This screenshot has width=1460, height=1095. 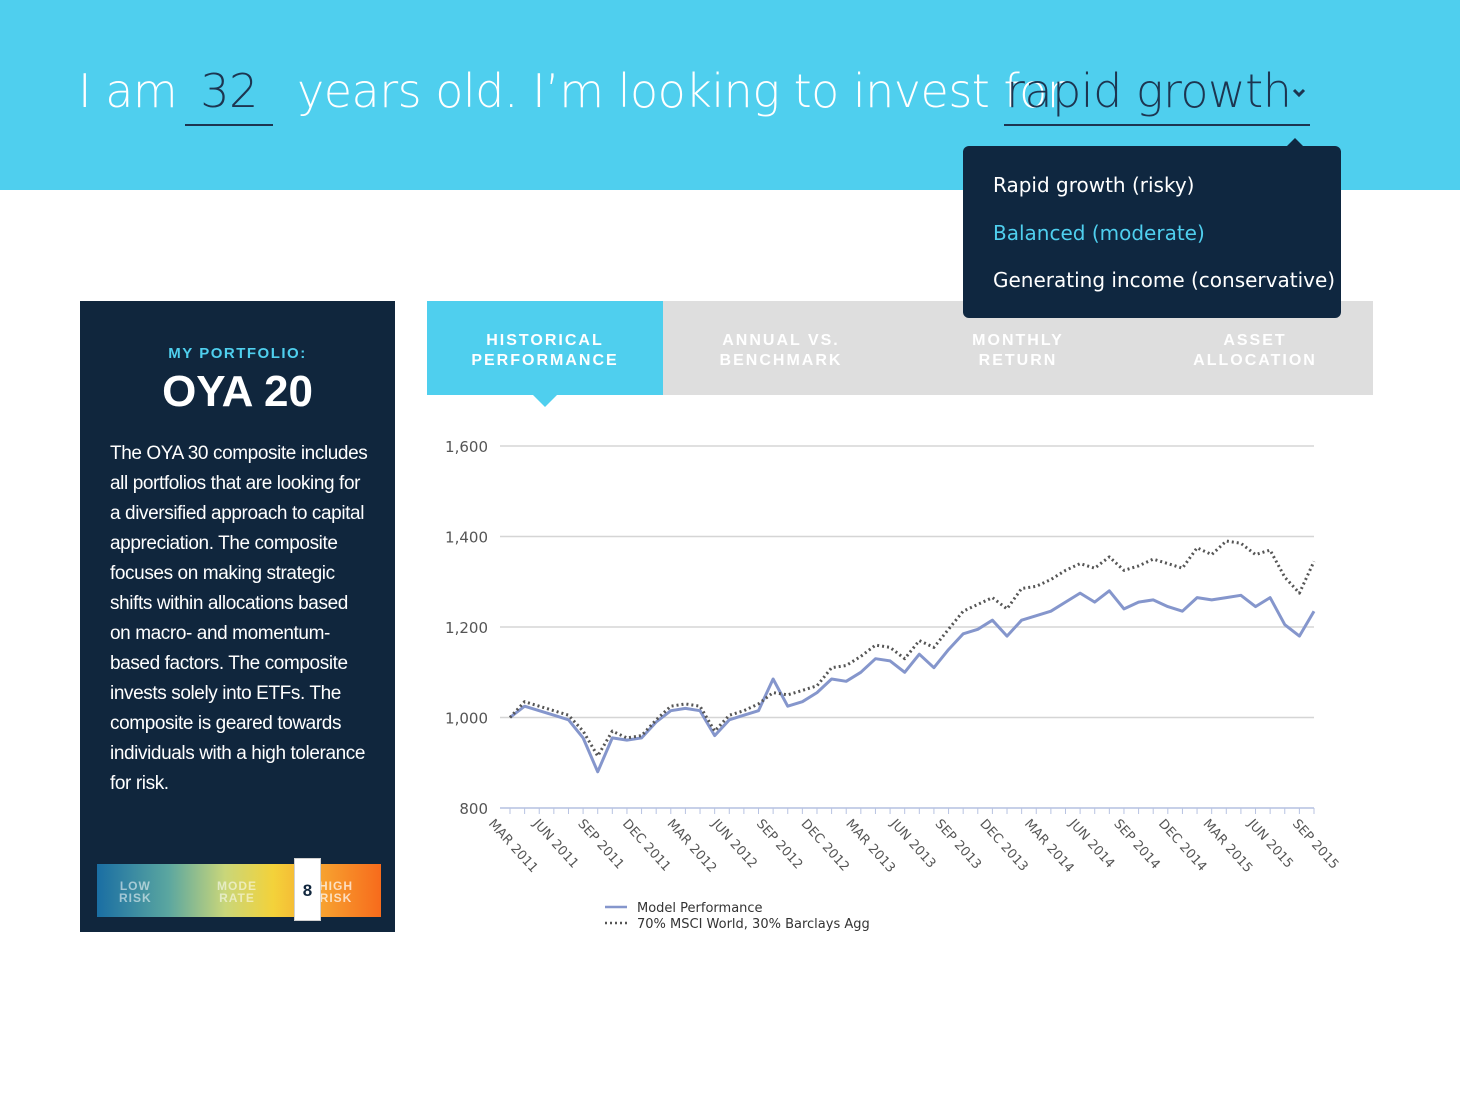 What do you see at coordinates (473, 809) in the screenshot?
I see `y-tick-label: 800` at bounding box center [473, 809].